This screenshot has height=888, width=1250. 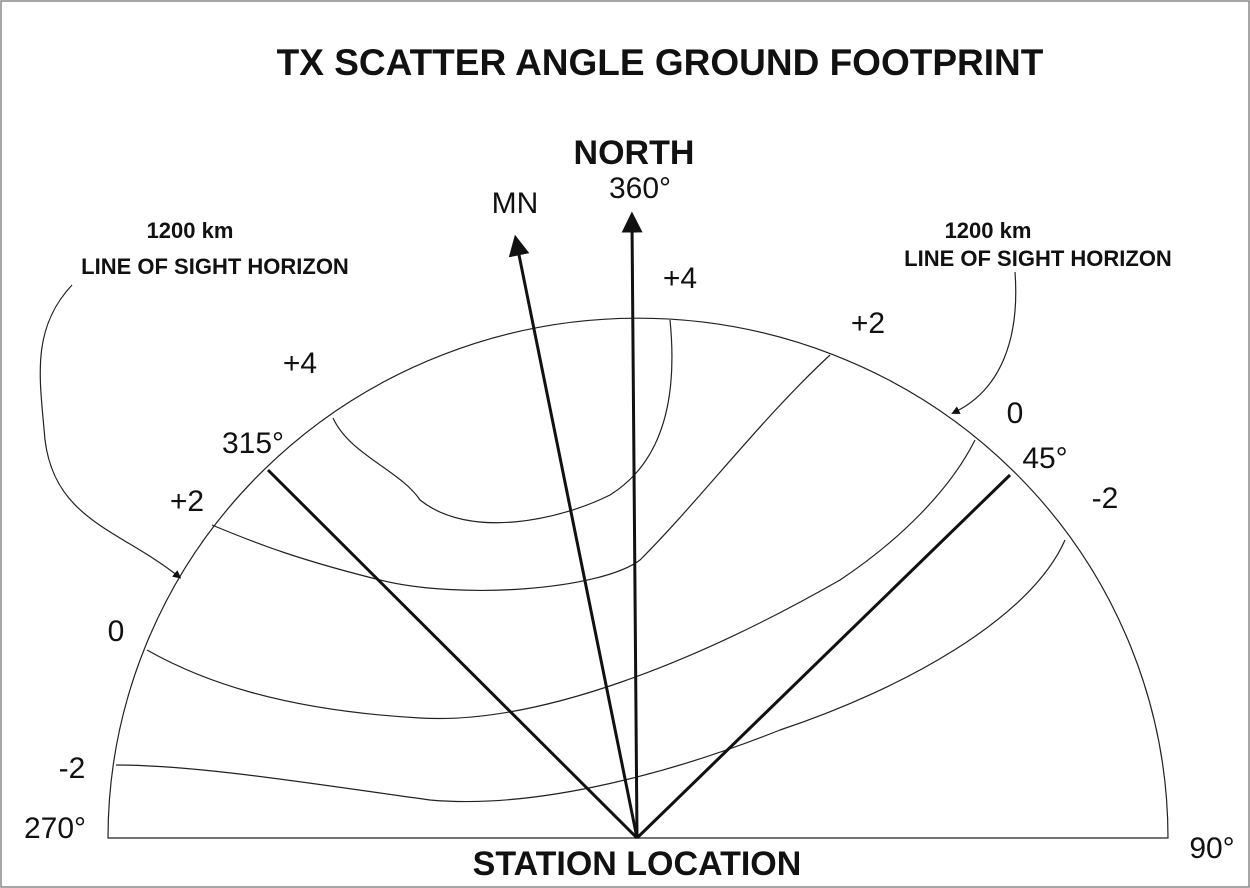 What do you see at coordinates (640, 188) in the screenshot?
I see `bearing-label: 360°` at bounding box center [640, 188].